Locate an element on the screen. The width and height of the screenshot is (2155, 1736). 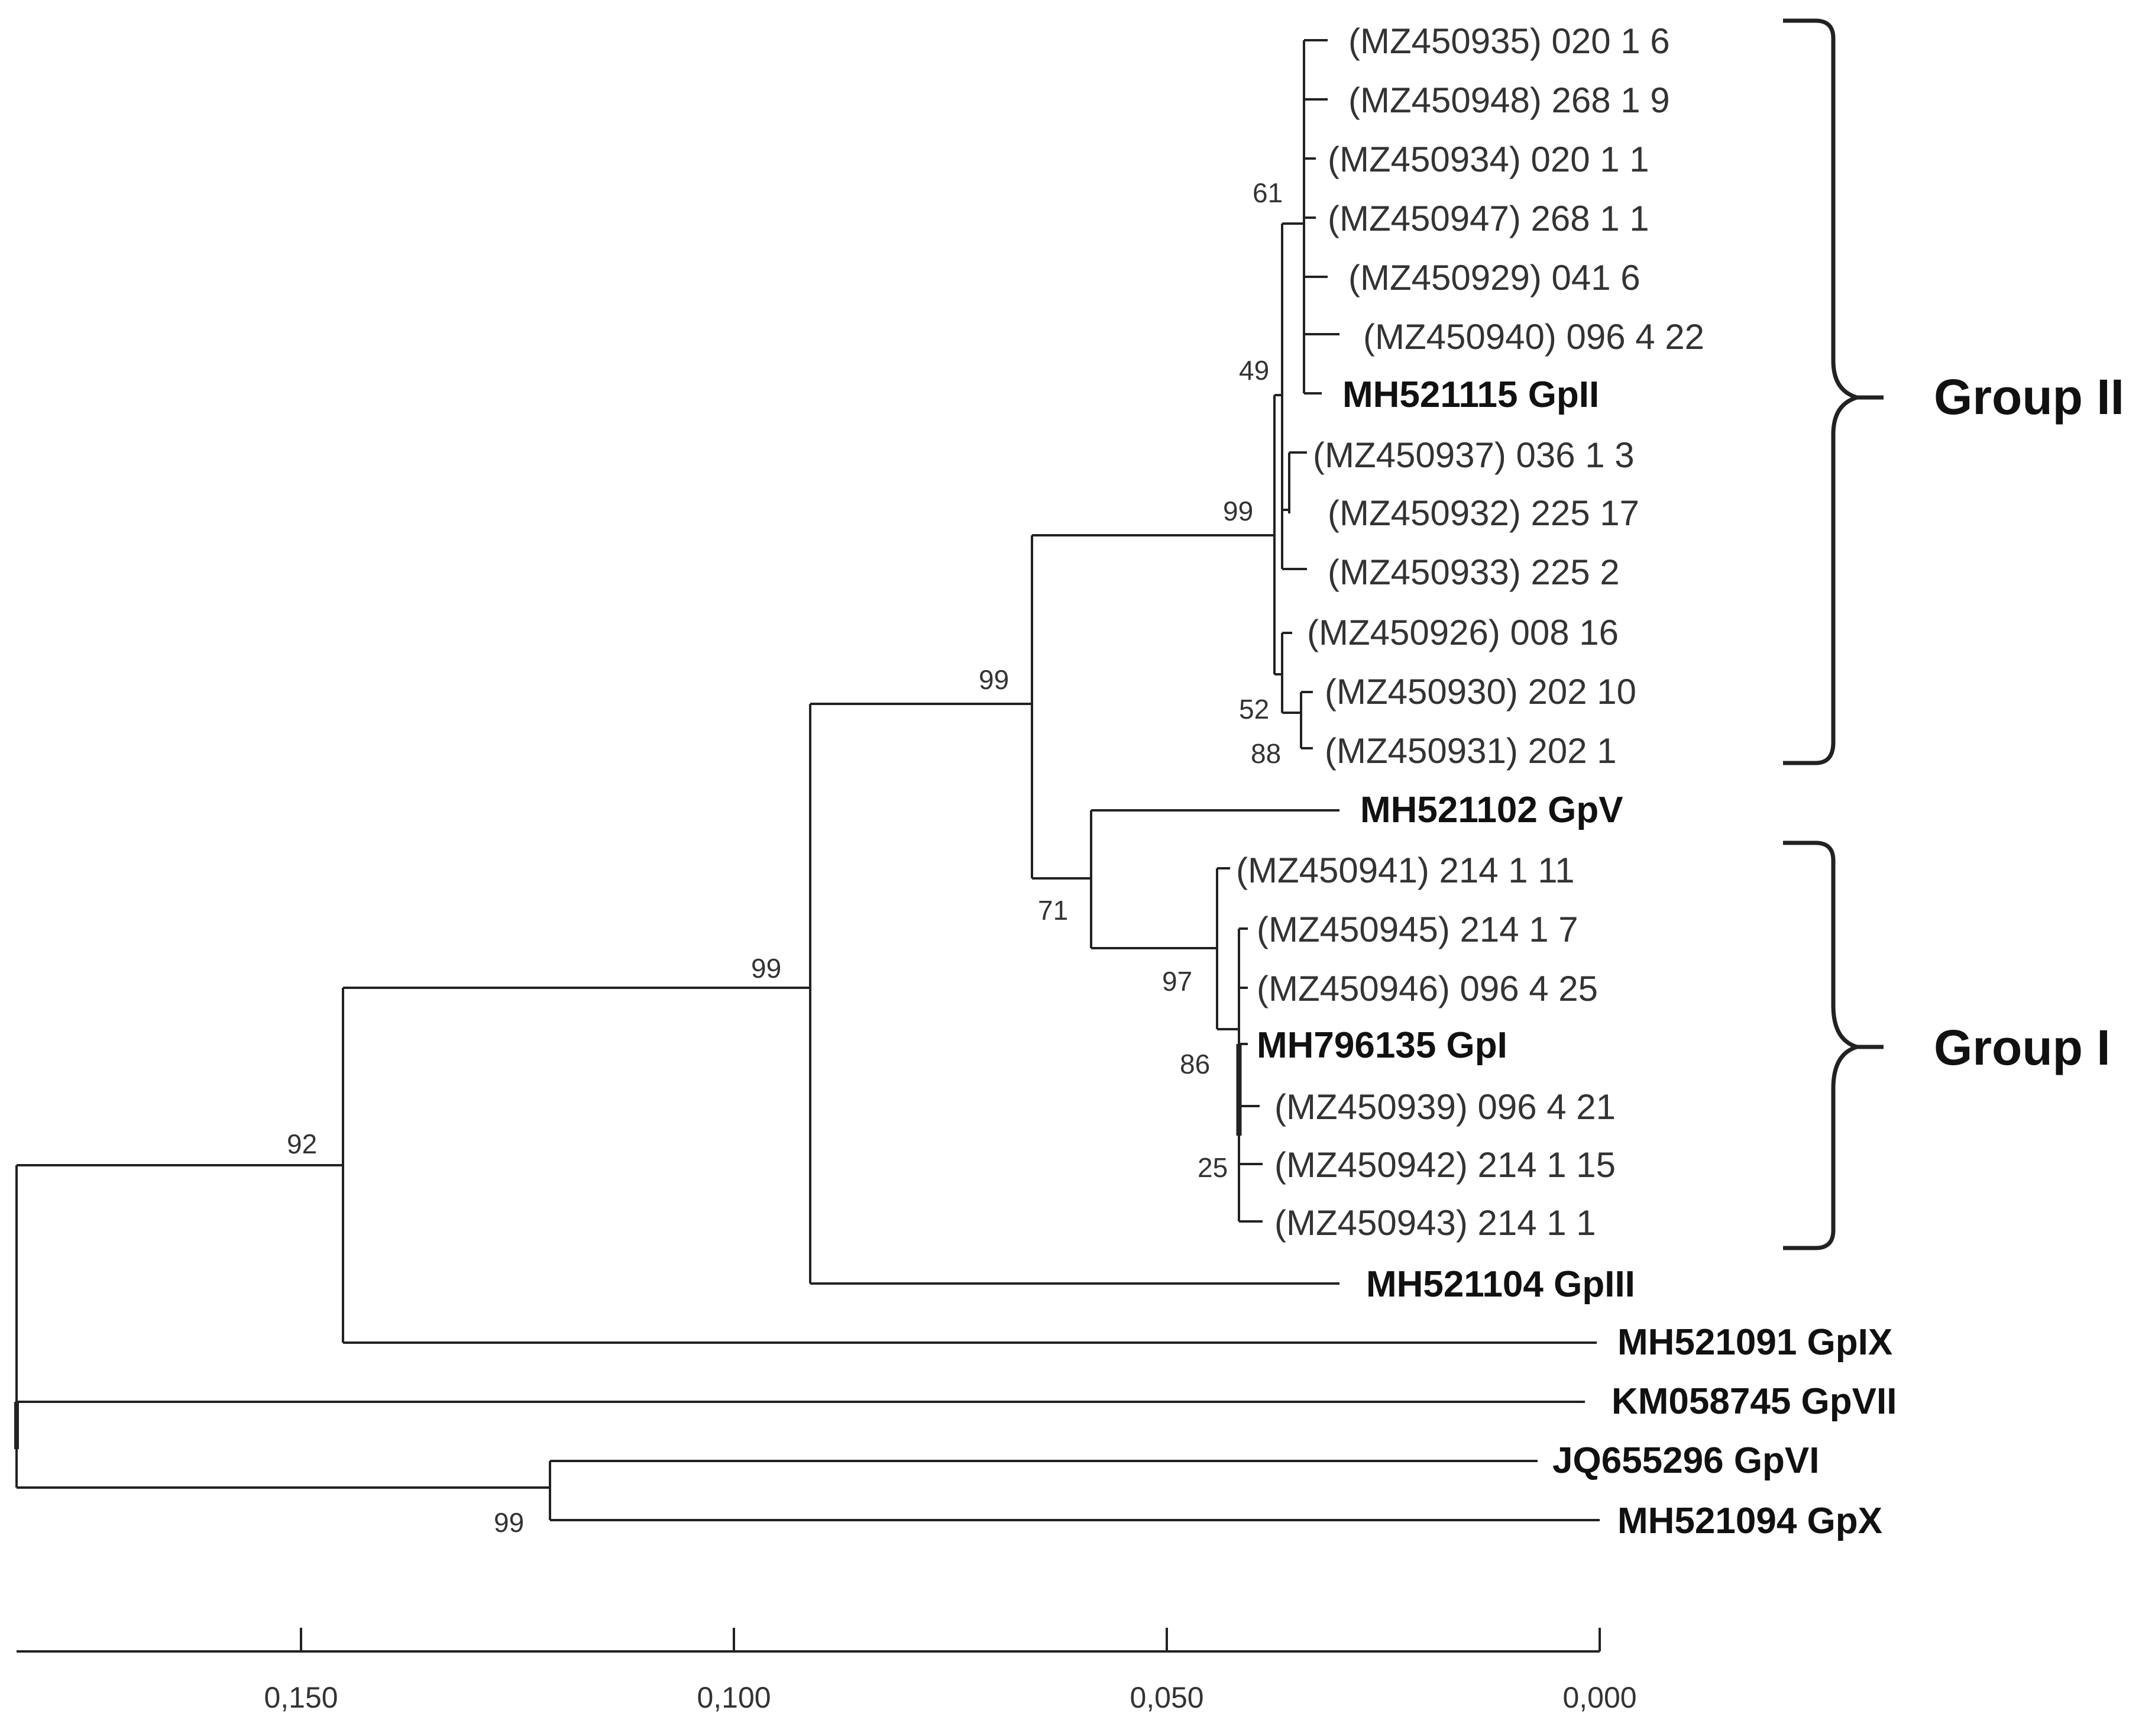
bootstrap-value: 92 is located at coordinates (302, 1144).